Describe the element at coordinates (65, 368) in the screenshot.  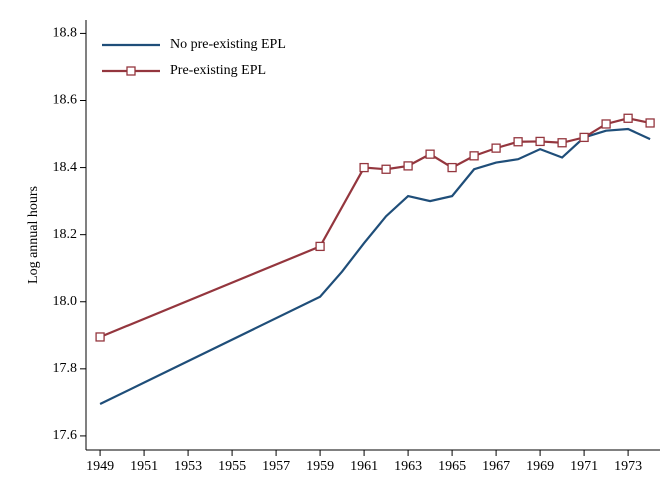
I see `y-tick-label: 17.8` at that location.